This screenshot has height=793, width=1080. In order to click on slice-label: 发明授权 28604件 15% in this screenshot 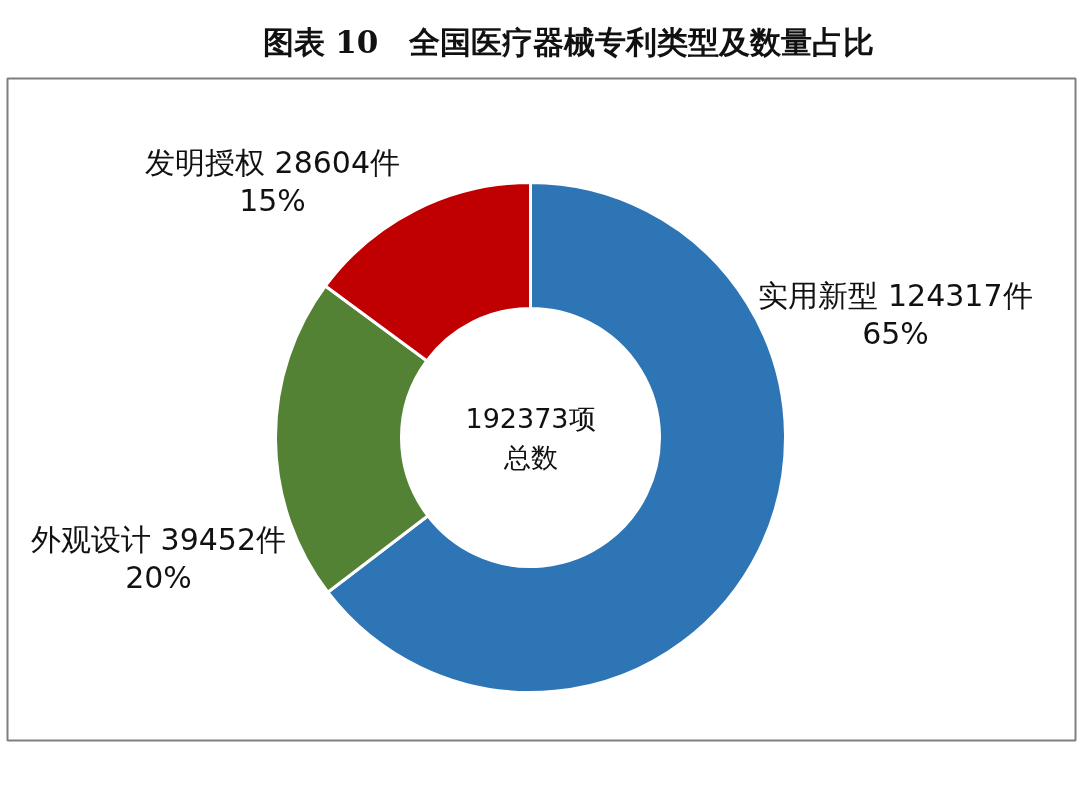, I will do `click(272, 181)`.